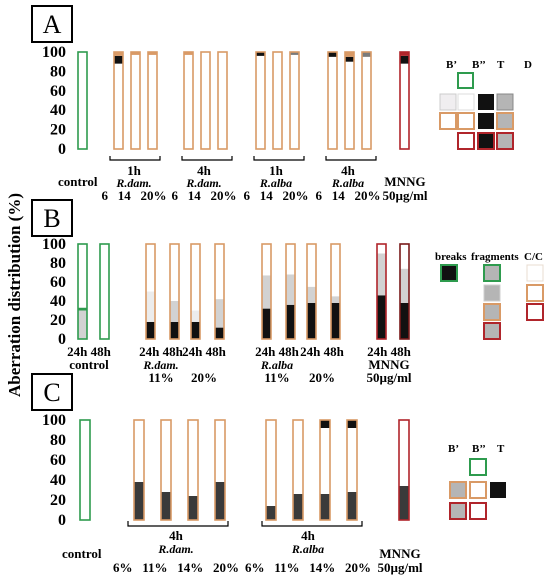 The image size is (550, 582). Describe the element at coordinates (535, 293) in the screenshot. I see `legend-b-cc-tan-box` at that location.